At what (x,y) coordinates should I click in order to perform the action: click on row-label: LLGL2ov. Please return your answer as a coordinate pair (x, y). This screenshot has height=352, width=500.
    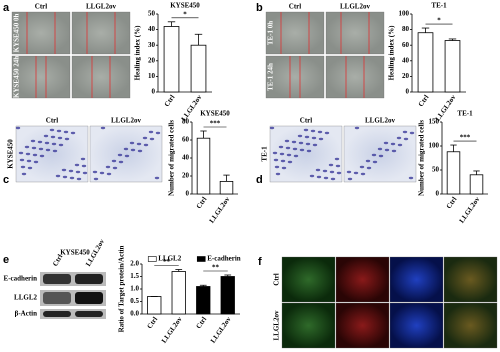
    Looking at the image, I should click on (277, 325).